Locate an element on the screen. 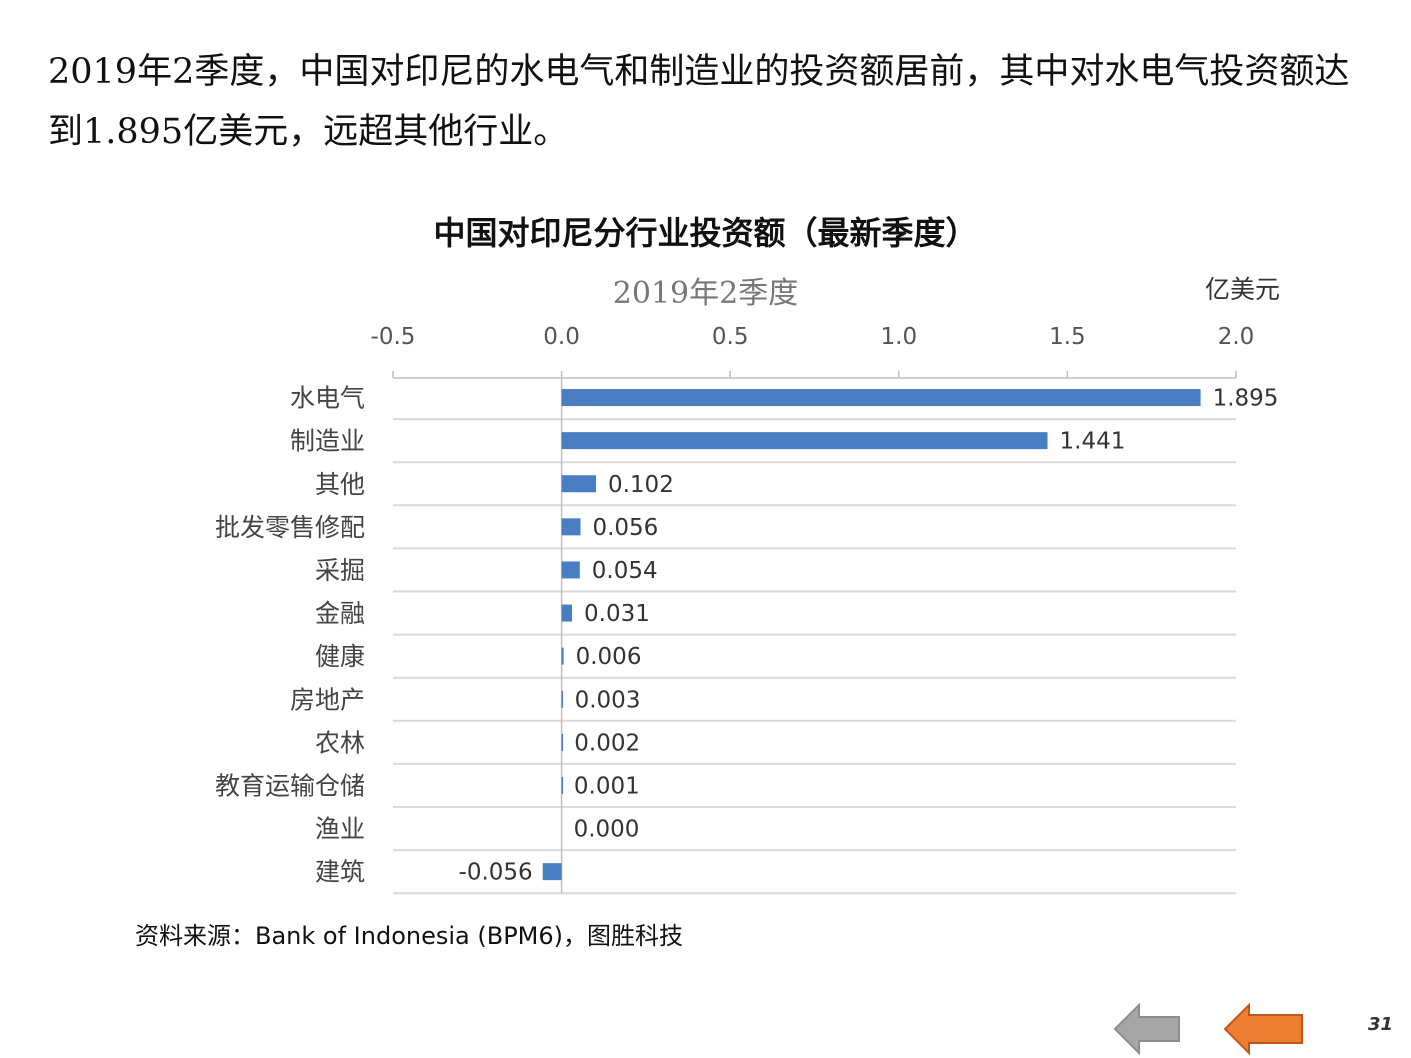 This screenshot has width=1411, height=1058. x-tick-label: 0.5 is located at coordinates (730, 337).